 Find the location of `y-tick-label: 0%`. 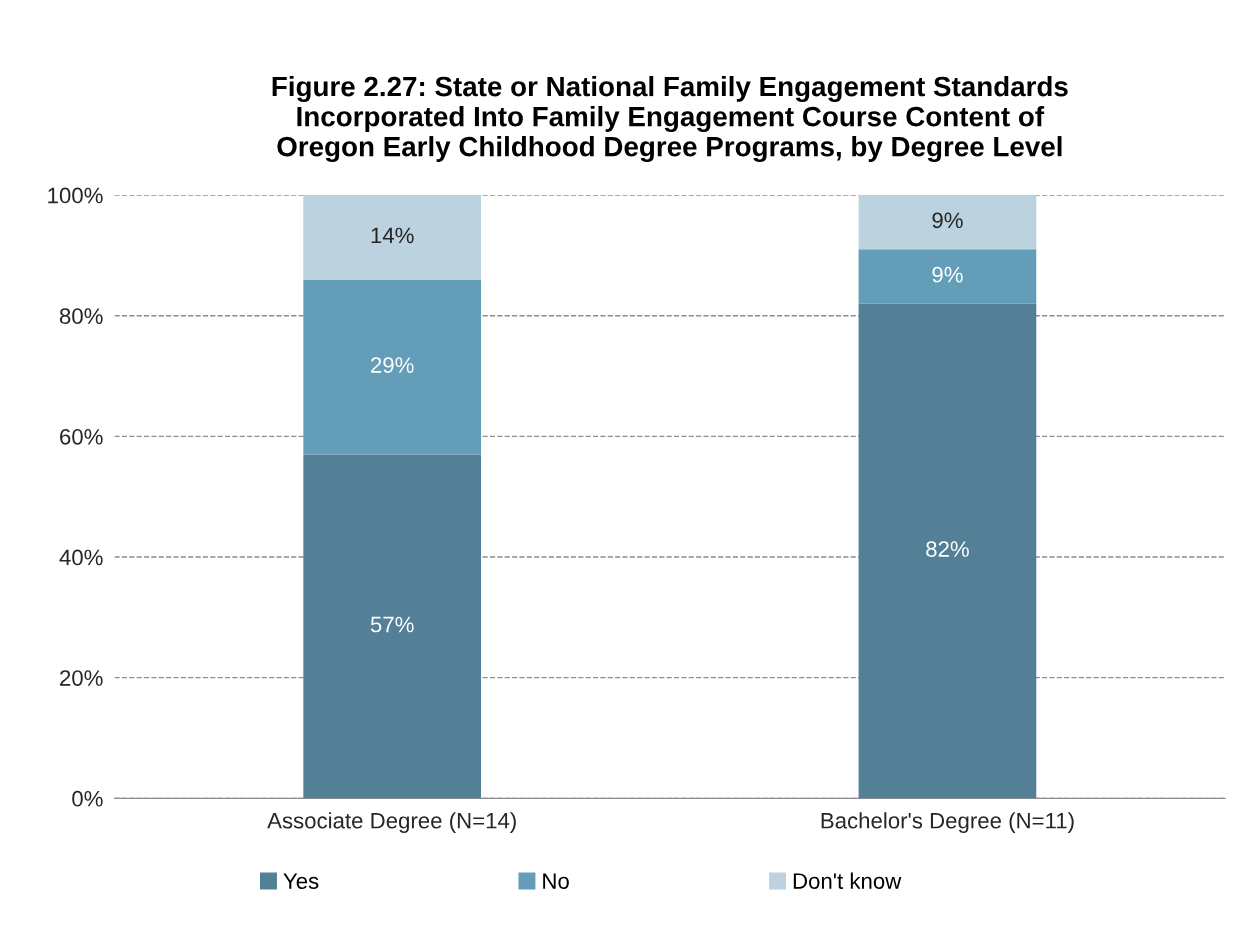

y-tick-label: 0% is located at coordinates (87, 798).